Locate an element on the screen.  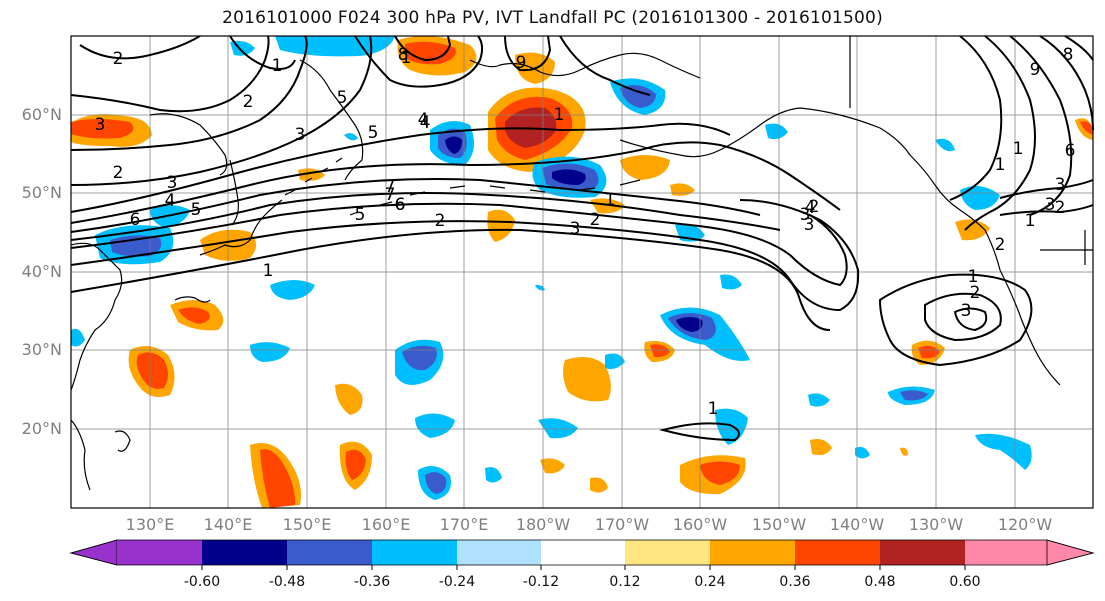
colorbar-tick-label: 0.12 is located at coordinates (625, 582).